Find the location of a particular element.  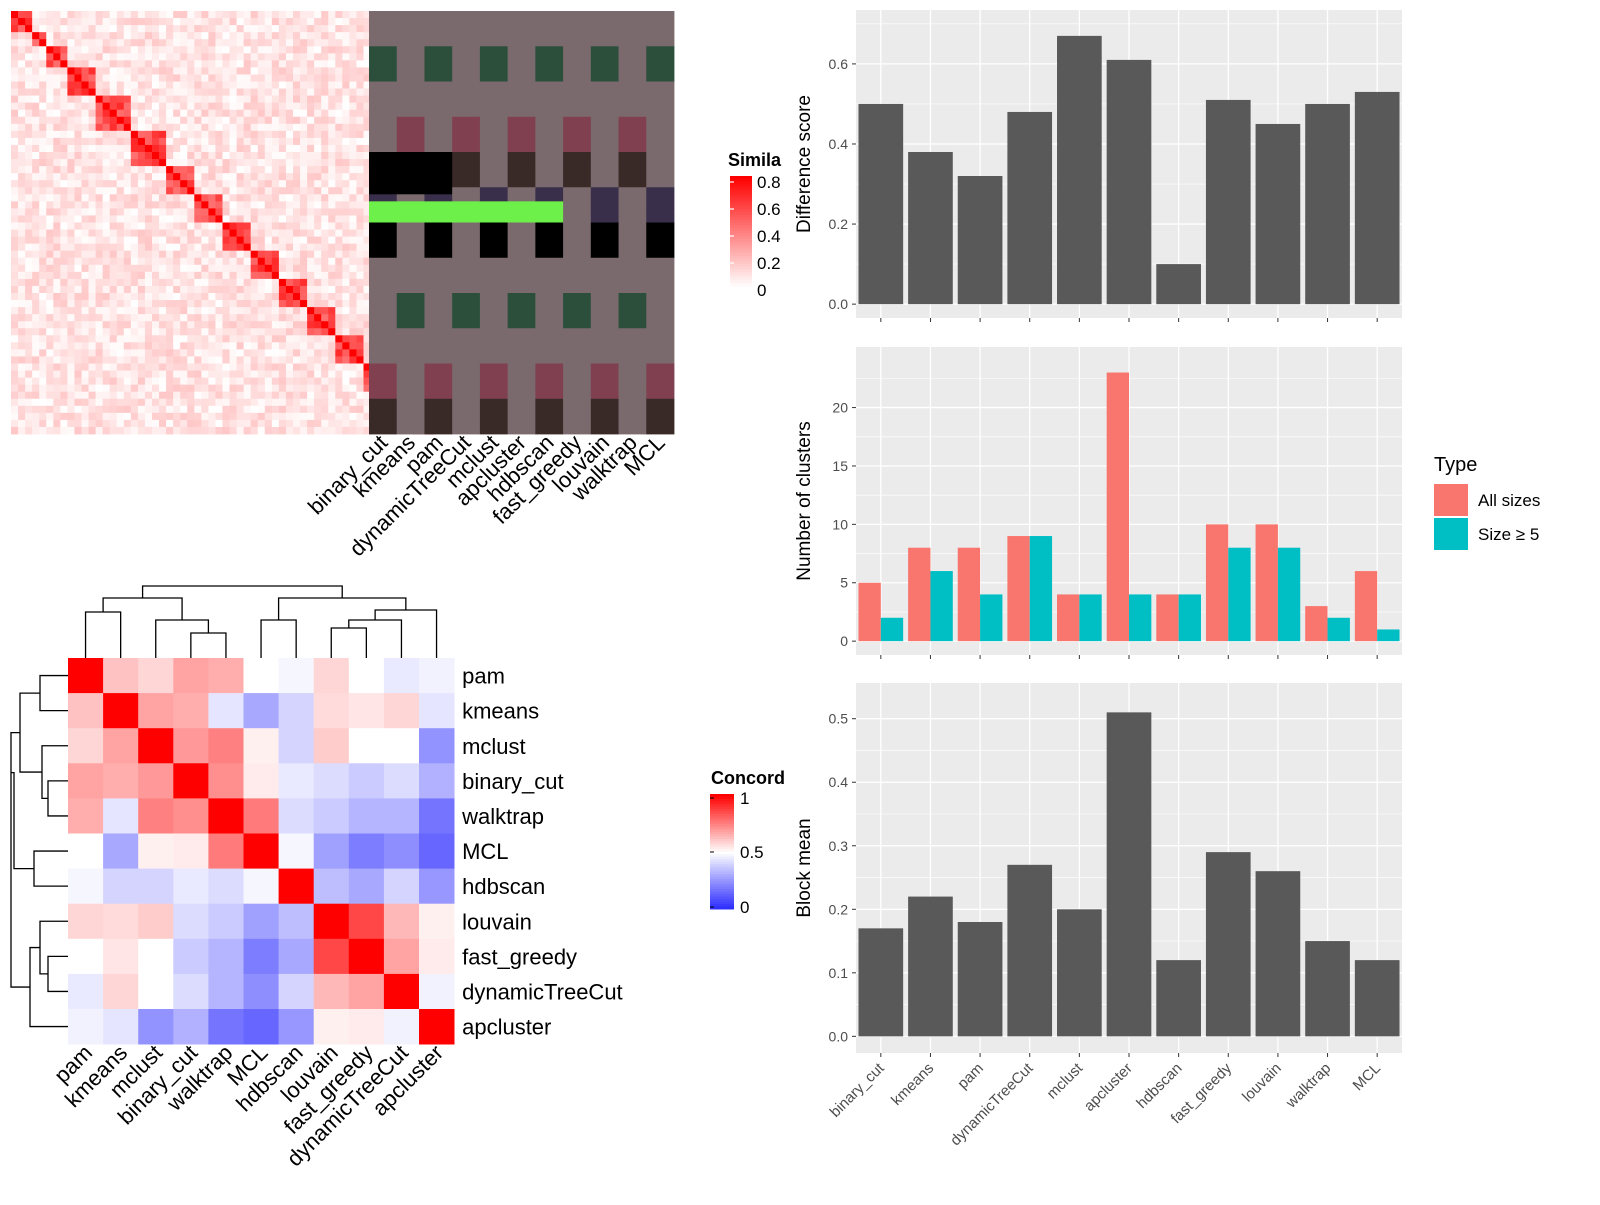

dendrogram-branch is located at coordinates (22, 820).